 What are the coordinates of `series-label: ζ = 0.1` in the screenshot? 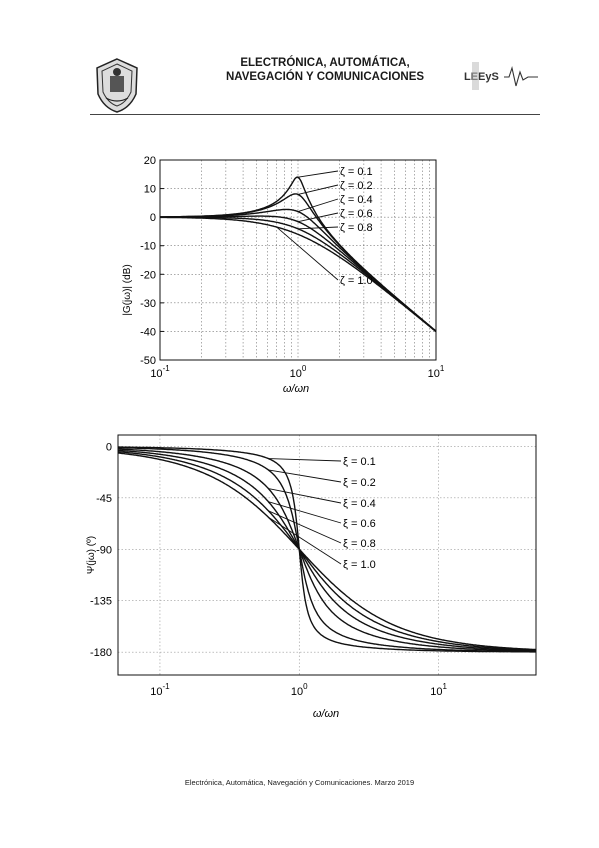 It's located at (356, 172).